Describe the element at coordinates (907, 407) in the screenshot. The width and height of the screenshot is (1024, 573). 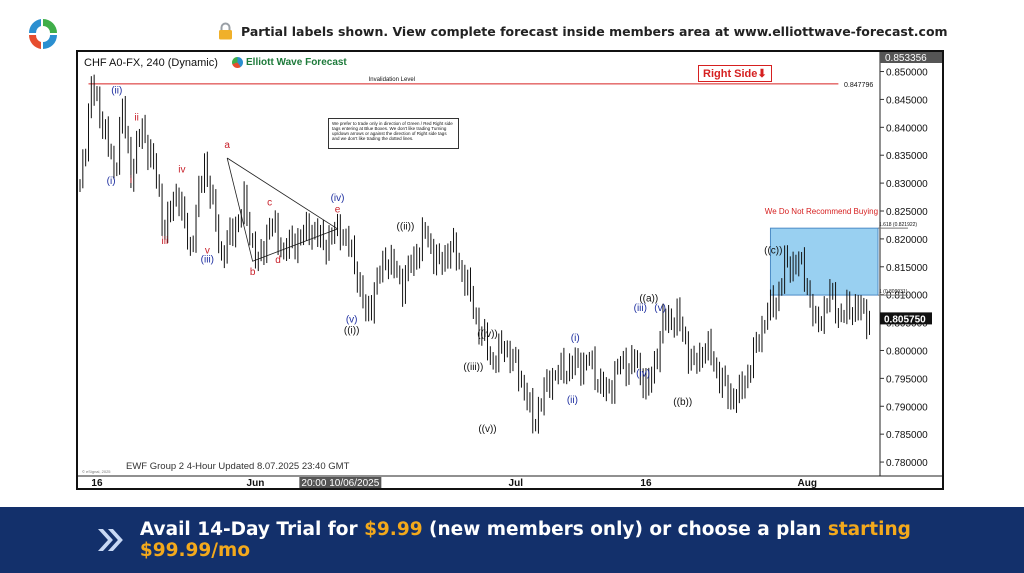
I see `price-tick-label: 0.790000` at that location.